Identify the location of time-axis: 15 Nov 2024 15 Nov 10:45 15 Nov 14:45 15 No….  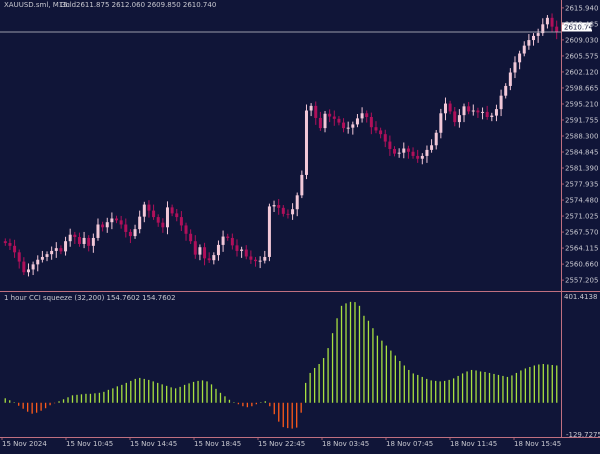
(281, 442).